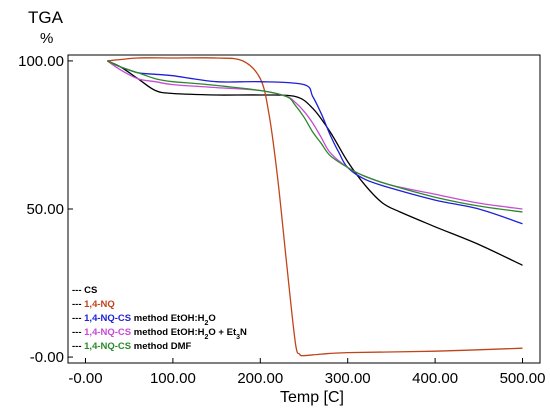 Image resolution: width=550 pixels, height=411 pixels. What do you see at coordinates (435, 378) in the screenshot?
I see `x-tick-label: 400.00` at bounding box center [435, 378].